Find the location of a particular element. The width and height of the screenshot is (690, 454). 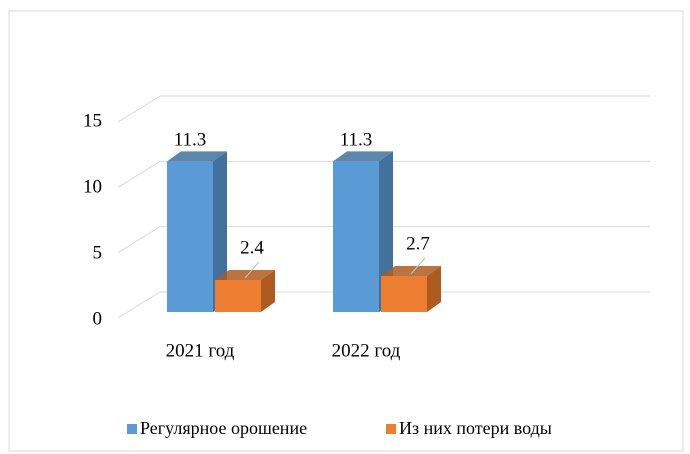

data-label: 2.7 is located at coordinates (418, 243).